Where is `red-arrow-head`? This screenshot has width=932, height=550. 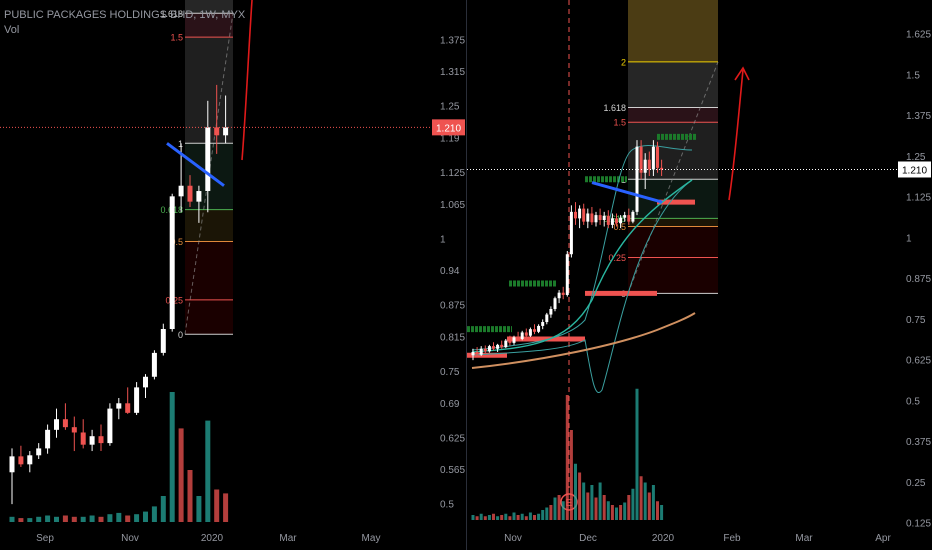
red-arrow-head is located at coordinates (742, 73).